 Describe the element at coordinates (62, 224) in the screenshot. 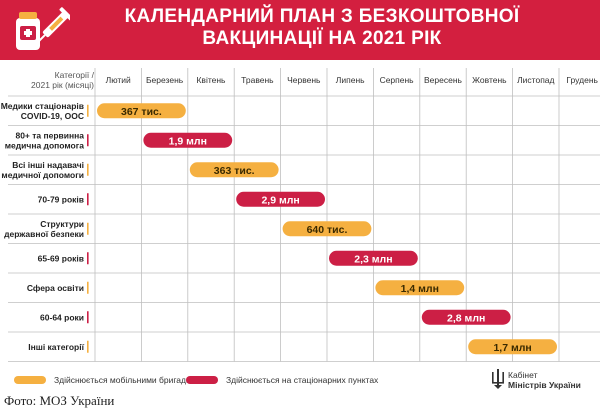

I see `category-label: Структури` at that location.